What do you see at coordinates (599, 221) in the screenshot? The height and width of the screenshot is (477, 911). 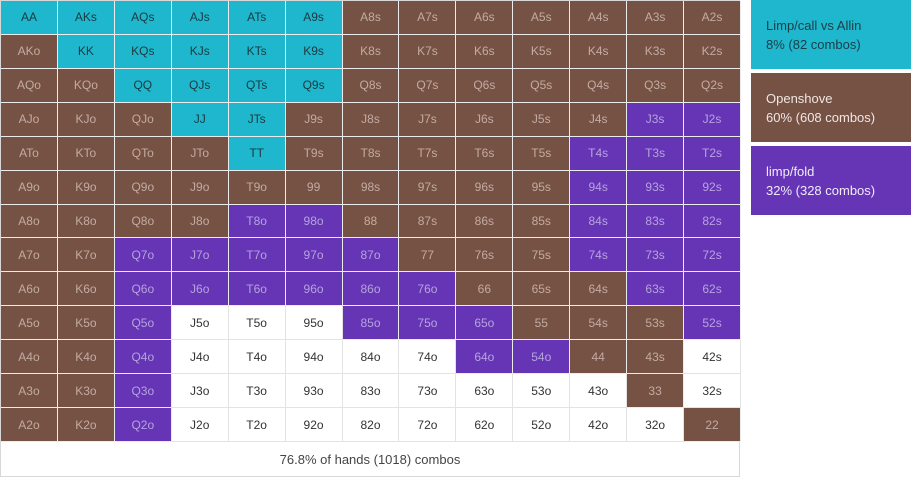 I see `hand-cell: 84s` at bounding box center [599, 221].